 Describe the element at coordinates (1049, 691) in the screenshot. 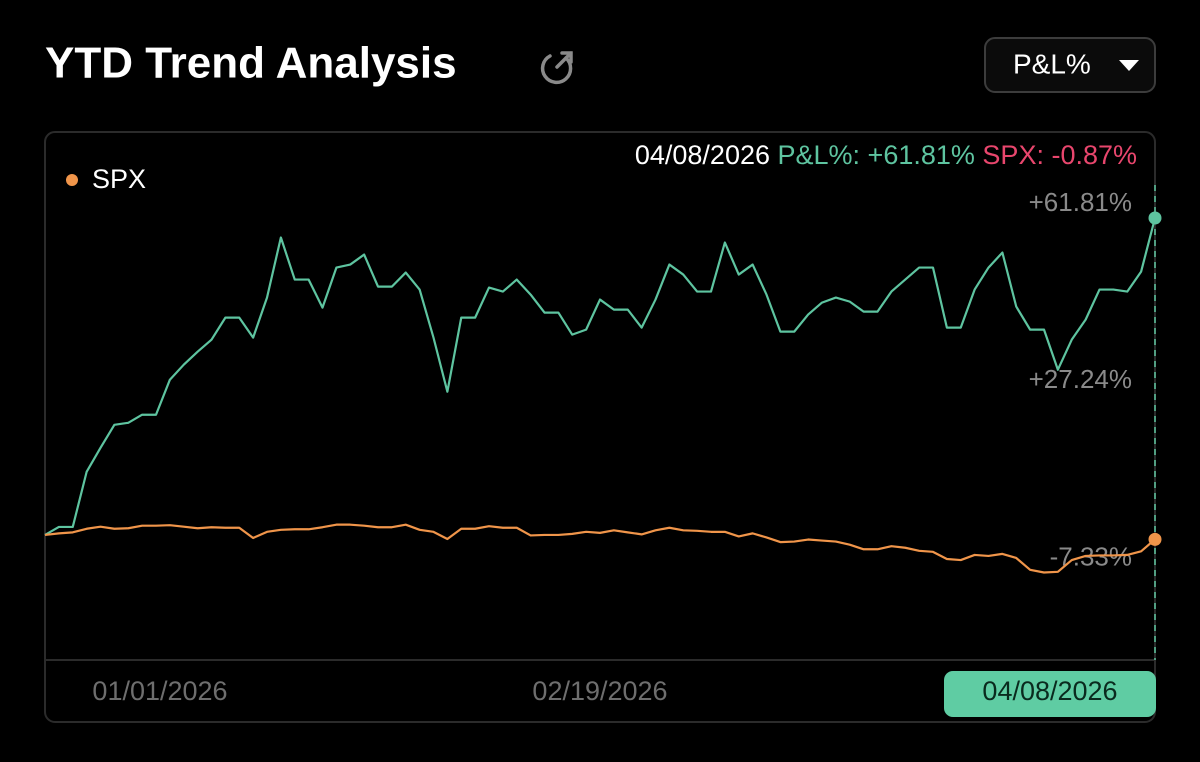

I see `x-tick-label-active: 04/08/2026` at that location.